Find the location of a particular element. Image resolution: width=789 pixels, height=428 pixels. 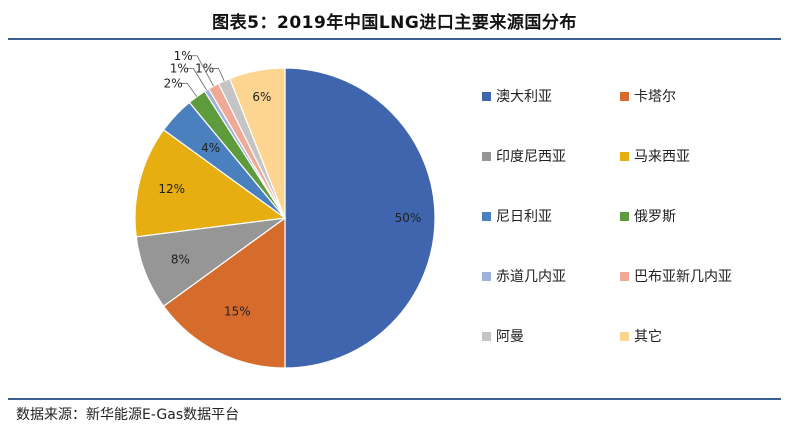

data-label: 12% is located at coordinates (171, 189).